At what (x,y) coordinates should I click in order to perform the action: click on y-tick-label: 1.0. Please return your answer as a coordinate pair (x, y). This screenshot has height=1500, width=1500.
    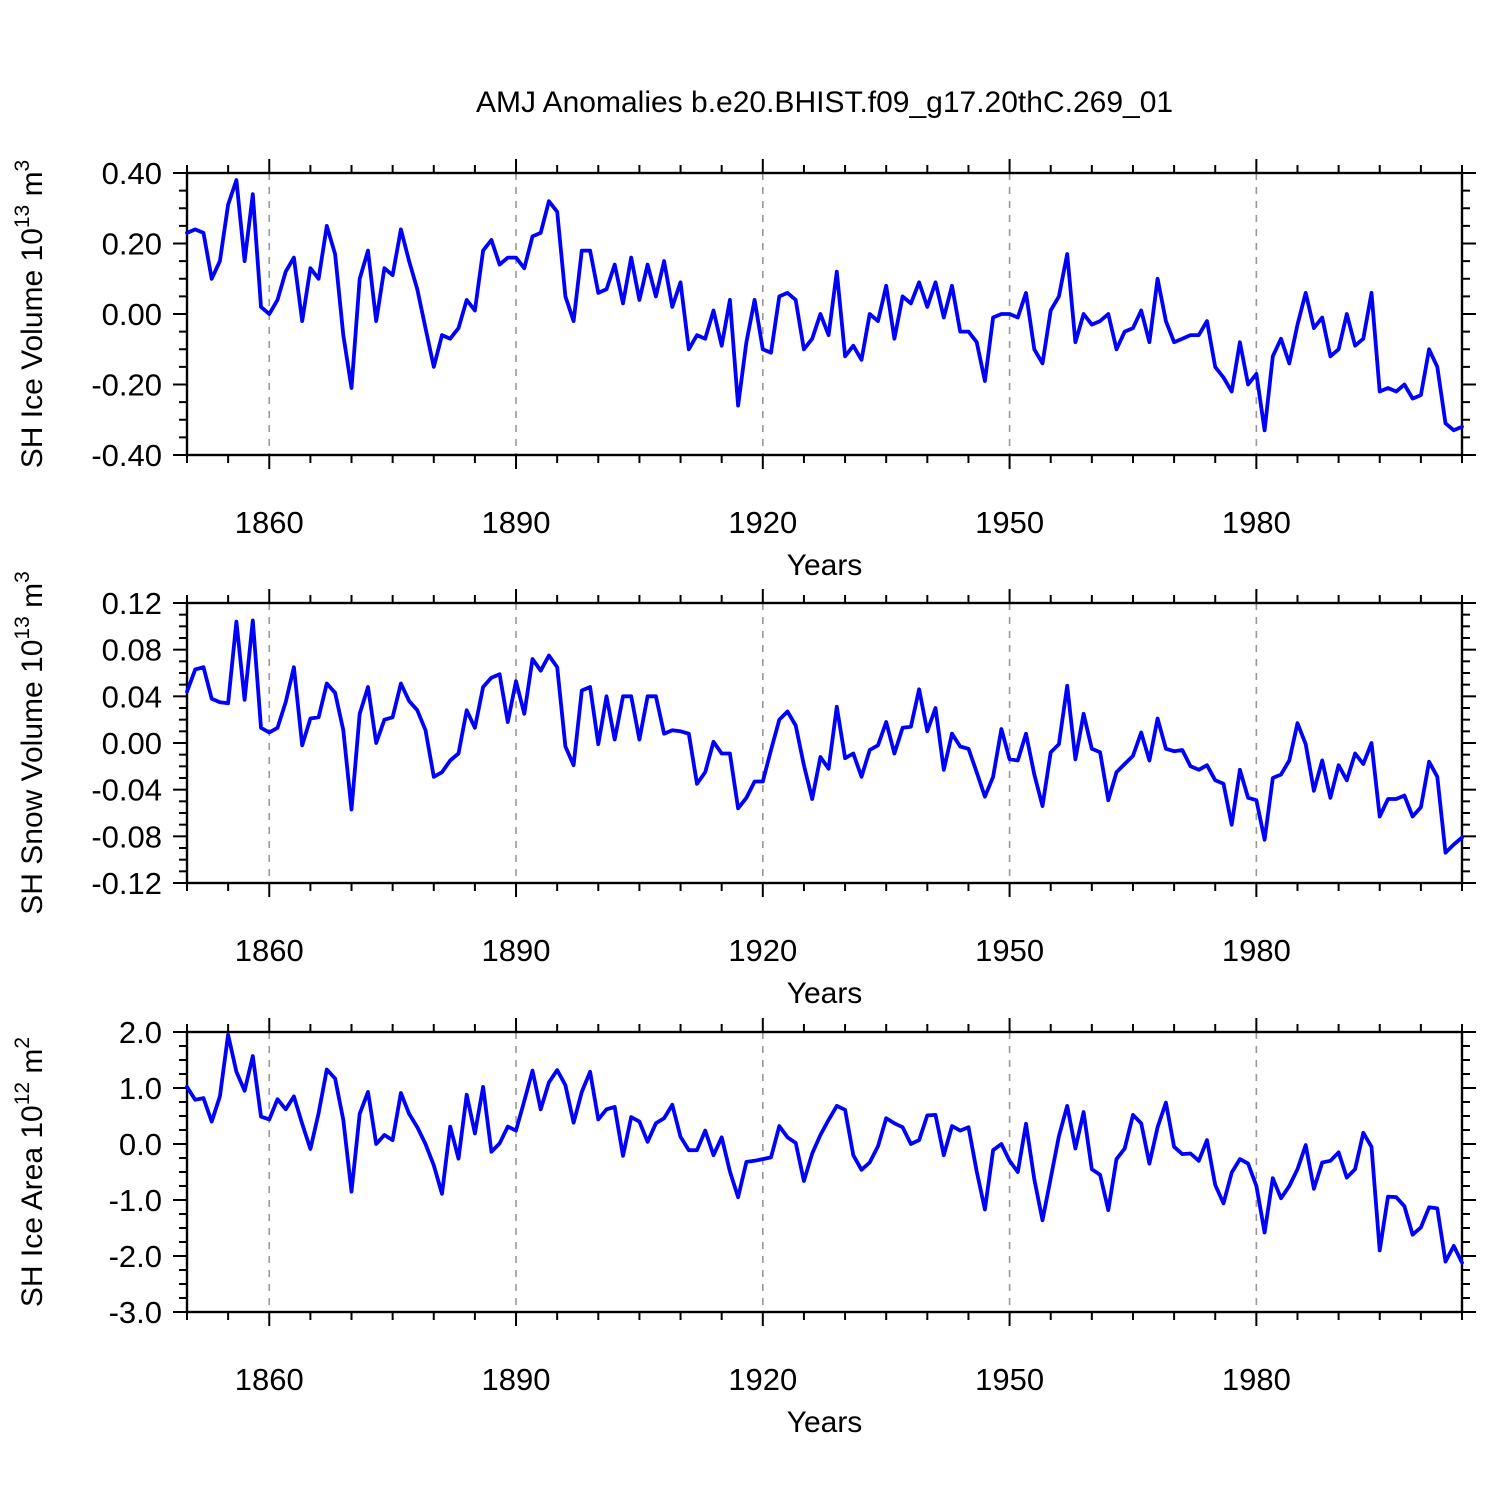
    Looking at the image, I should click on (140, 1088).